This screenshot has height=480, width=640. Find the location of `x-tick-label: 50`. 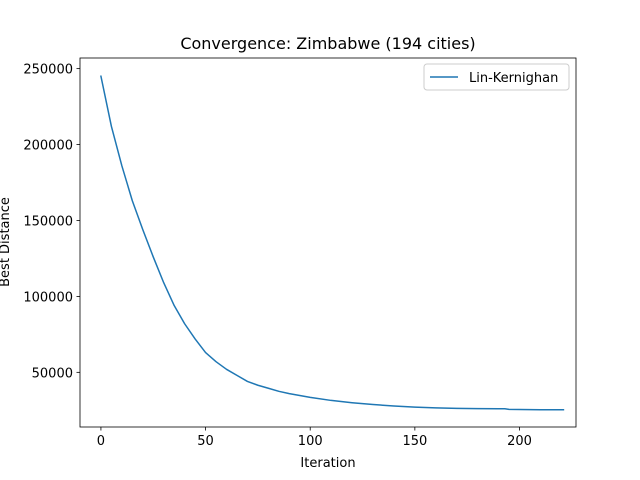

x-tick-label: 50 is located at coordinates (205, 441).